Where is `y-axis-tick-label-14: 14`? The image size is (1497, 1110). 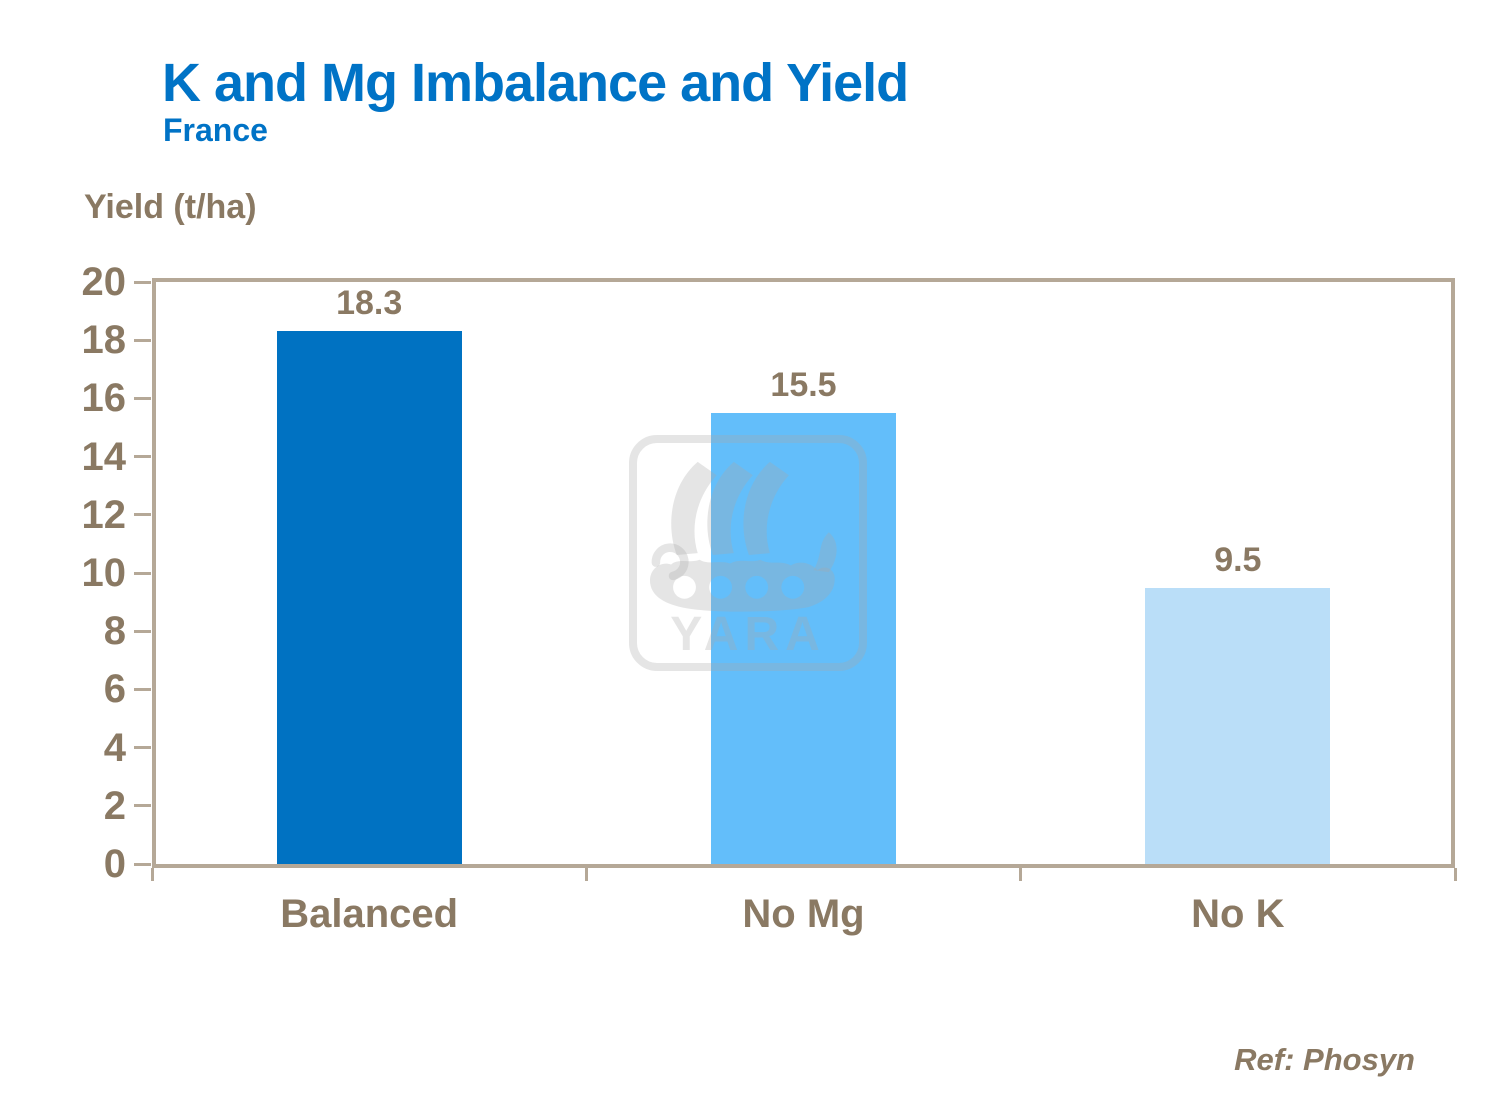 y-axis-tick-label-14: 14 is located at coordinates (104, 456).